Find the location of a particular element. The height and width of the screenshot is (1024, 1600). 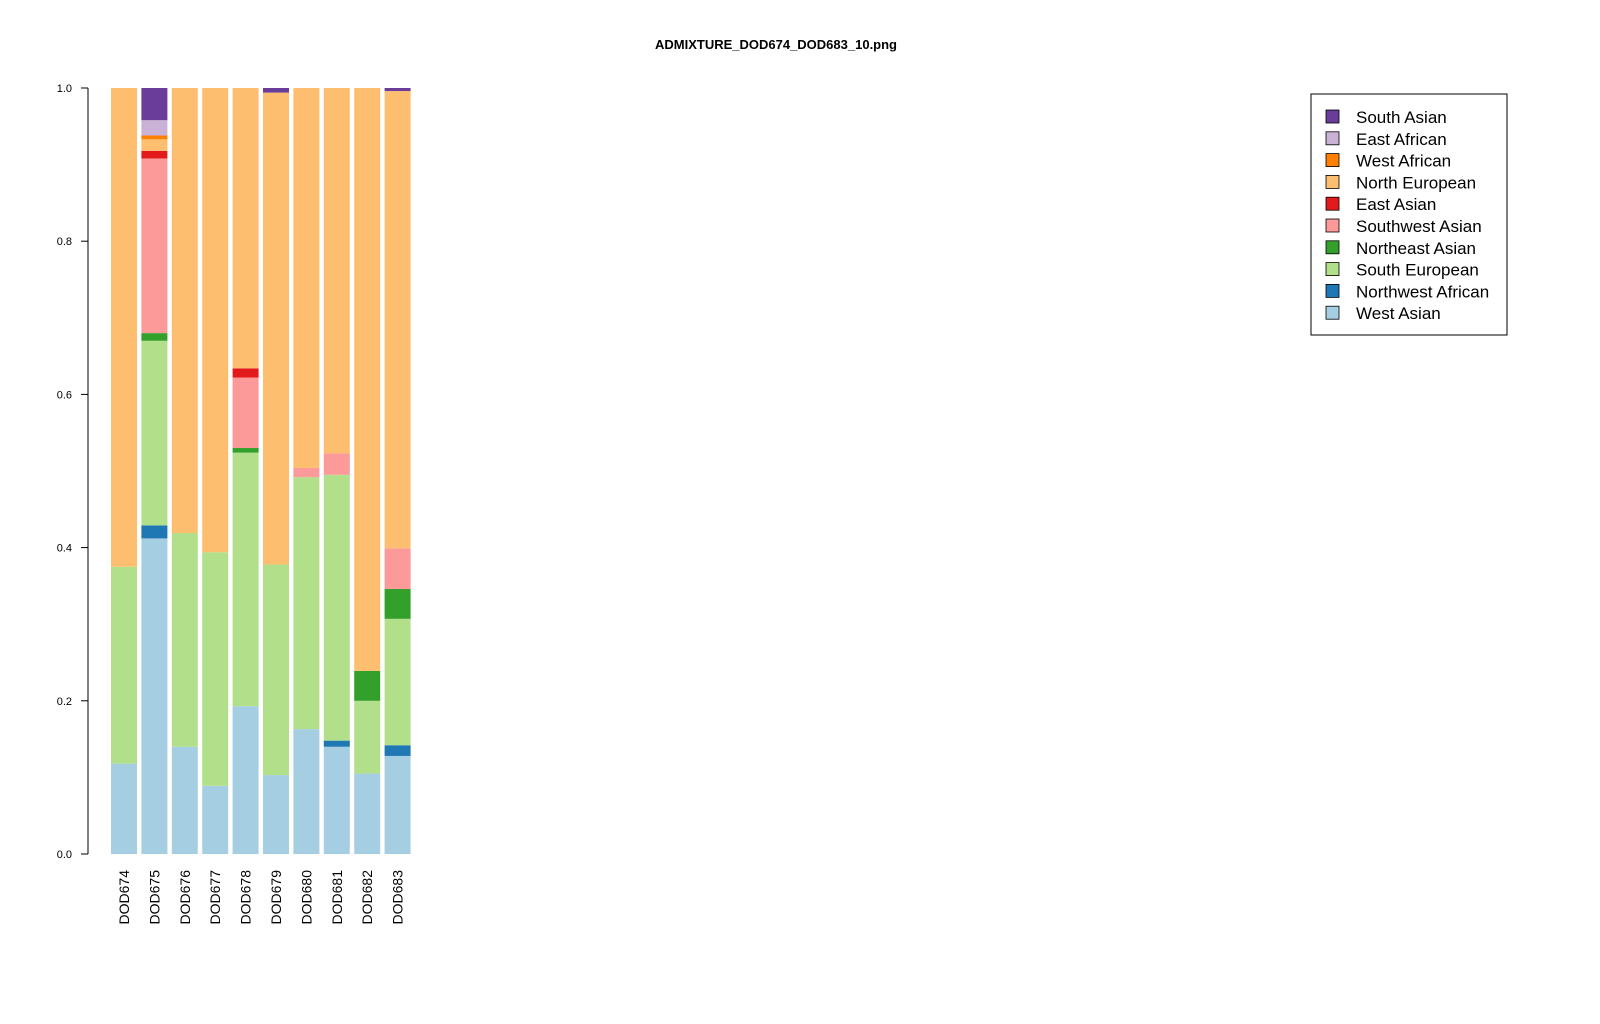

stacked-bars is located at coordinates (261, 471).